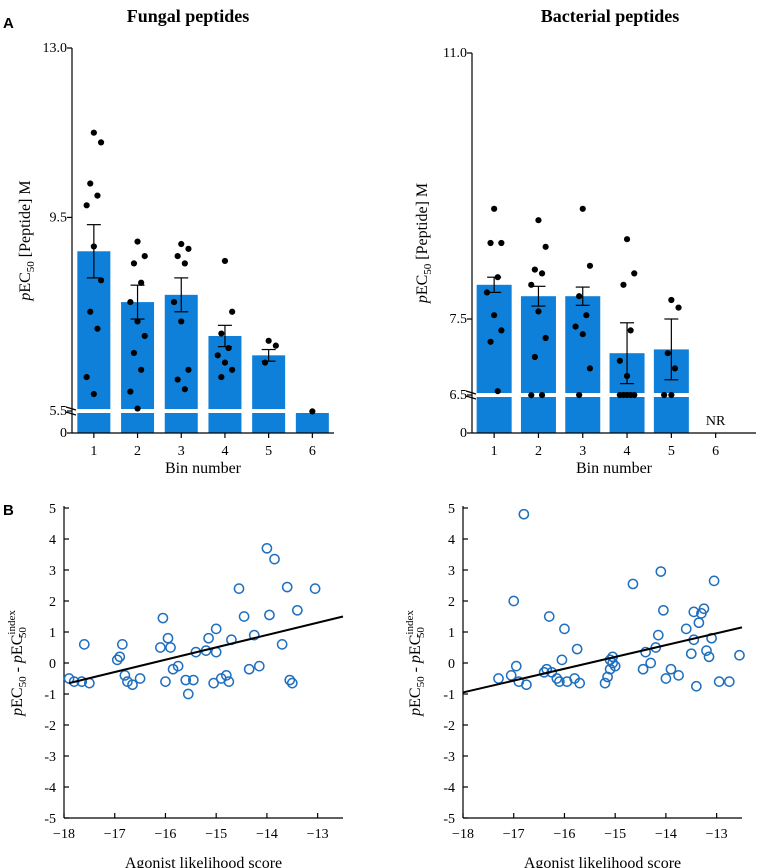 The image size is (765, 868). I want to click on trend-line, so click(206, 650).